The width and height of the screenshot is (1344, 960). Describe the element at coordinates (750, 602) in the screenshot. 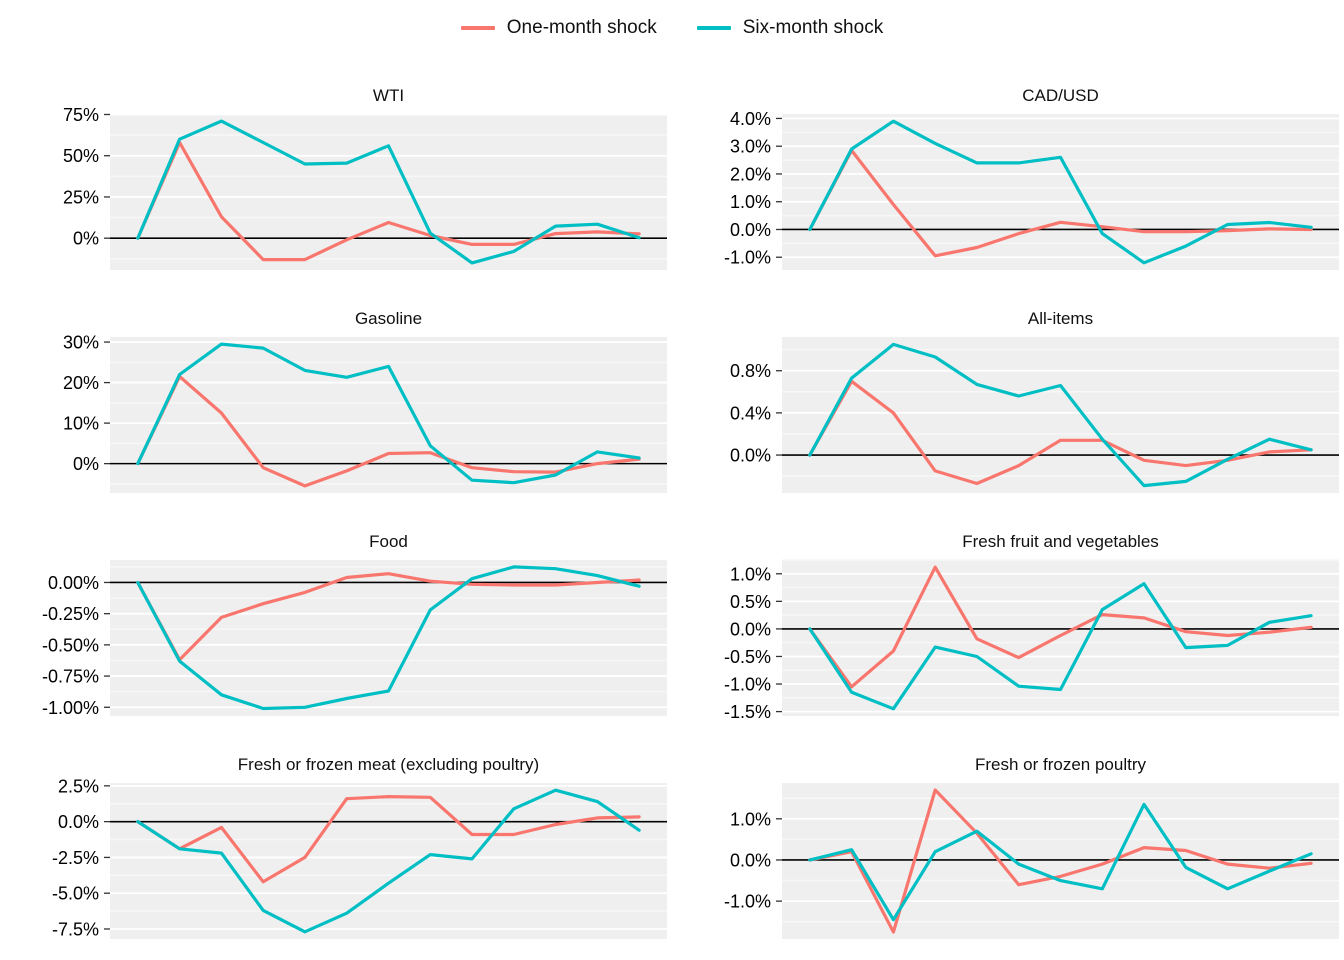

I see `svg-text: 0.5%` at that location.